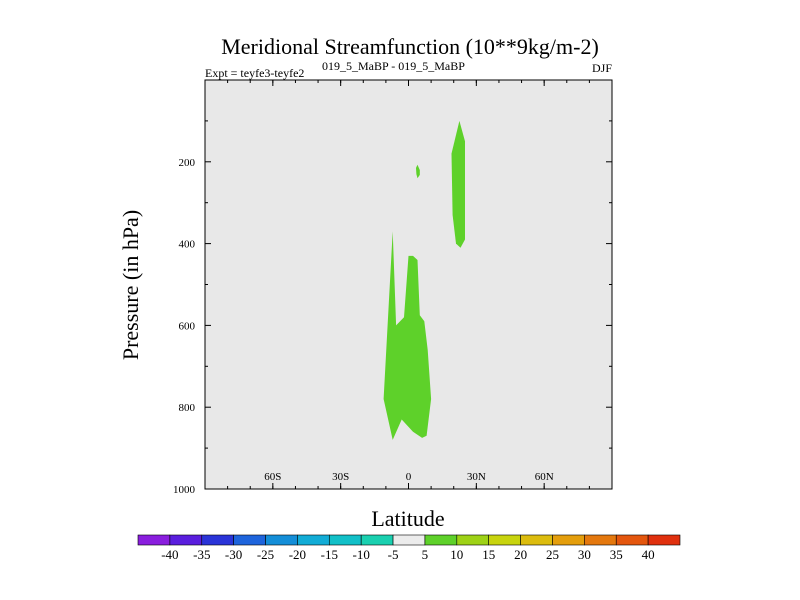  I want to click on x-axis-label: Latitude, so click(407, 518).